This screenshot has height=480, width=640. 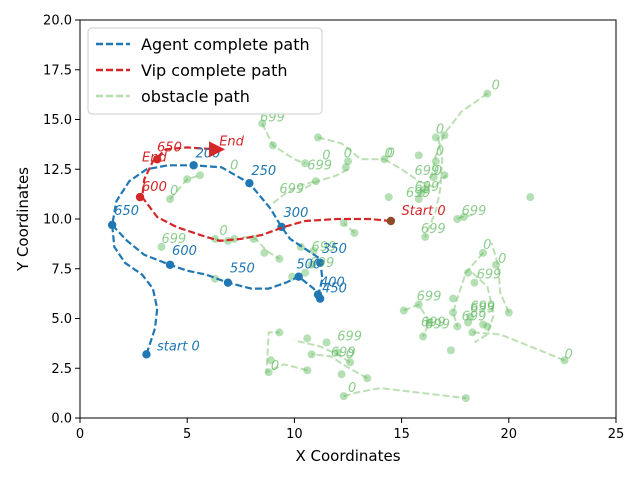 What do you see at coordinates (23, 219) in the screenshot?
I see `y-axis-title: Y Coordinates` at bounding box center [23, 219].